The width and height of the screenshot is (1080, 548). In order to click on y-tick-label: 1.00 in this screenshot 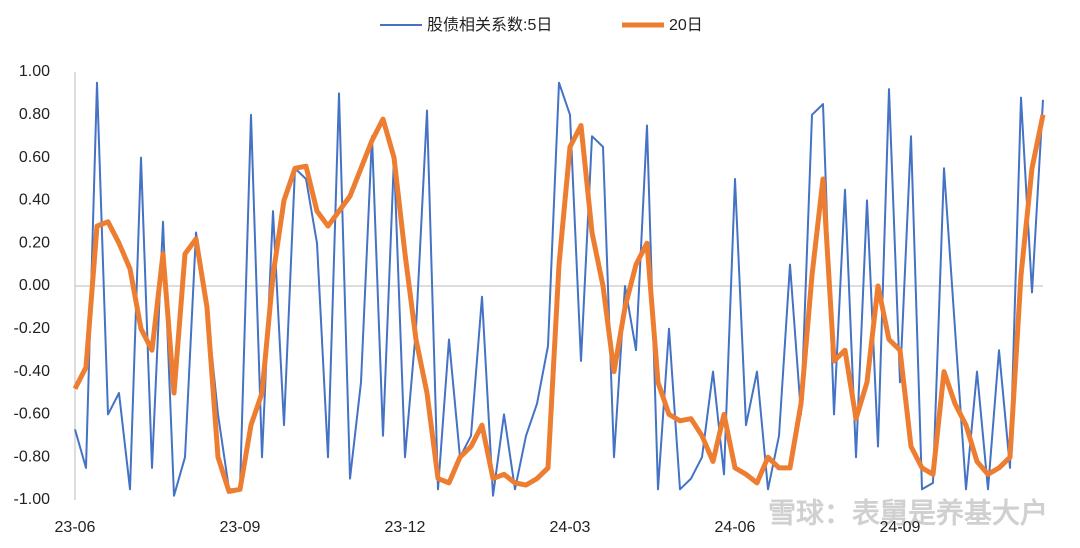, I will do `click(34, 71)`.